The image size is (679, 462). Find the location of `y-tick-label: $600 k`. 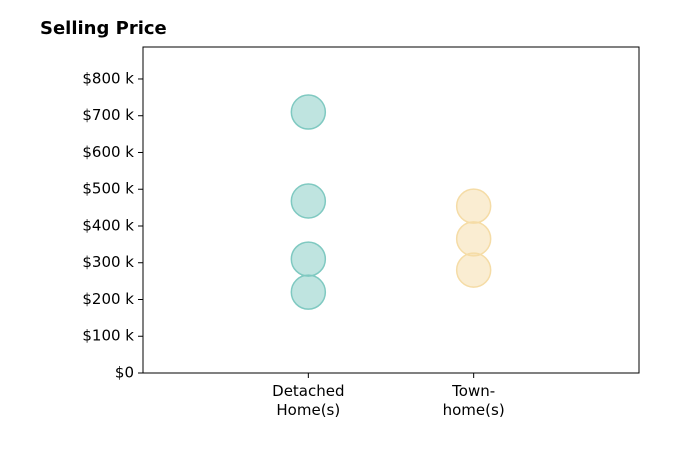

y-tick-label: $600 k is located at coordinates (108, 152).